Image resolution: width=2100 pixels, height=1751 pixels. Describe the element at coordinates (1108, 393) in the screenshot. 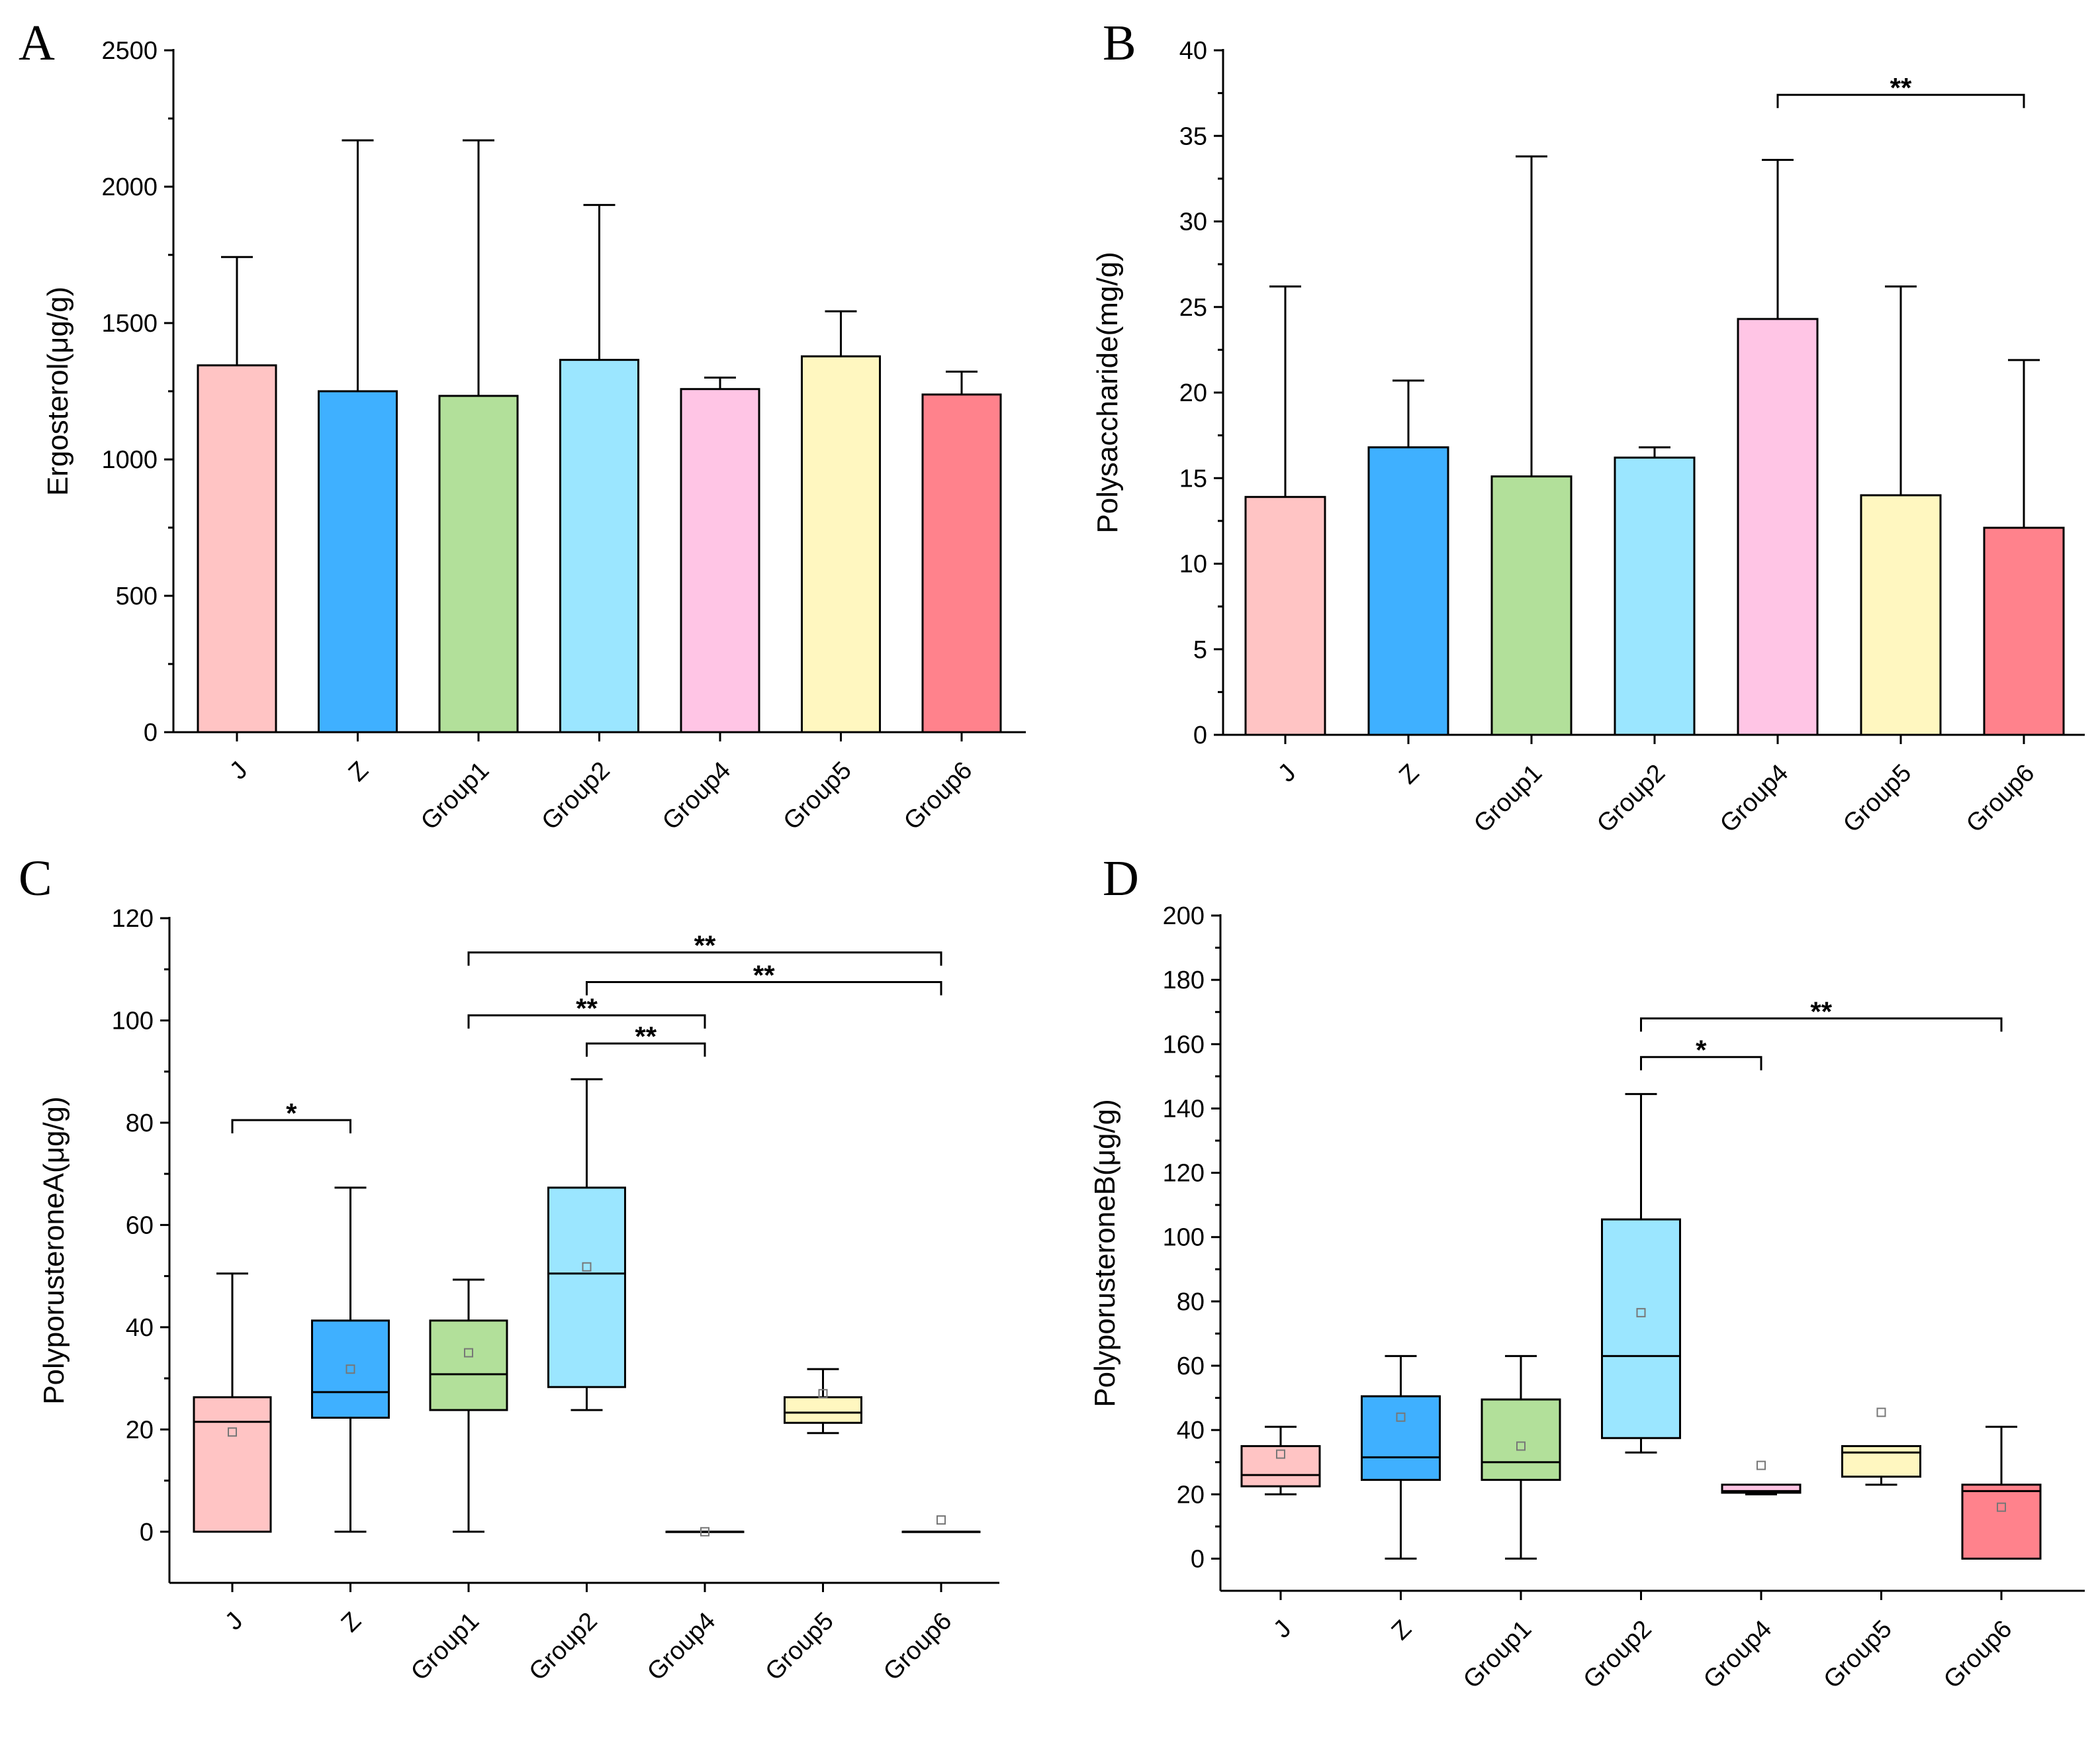

I see `y-axis-title: Polysaccharide(mg/g)` at that location.